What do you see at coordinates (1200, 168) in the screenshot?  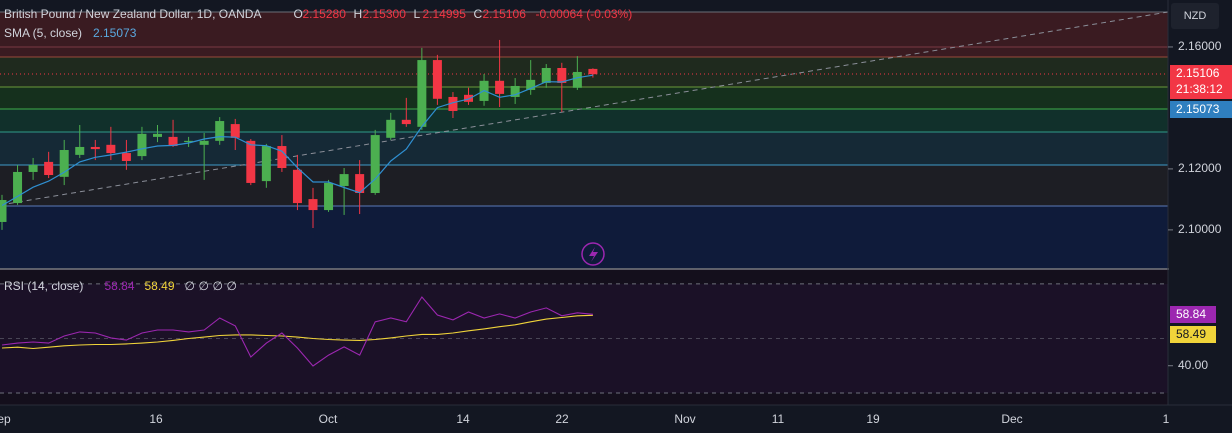 I see `y-tick-label: 2.12000` at bounding box center [1200, 168].